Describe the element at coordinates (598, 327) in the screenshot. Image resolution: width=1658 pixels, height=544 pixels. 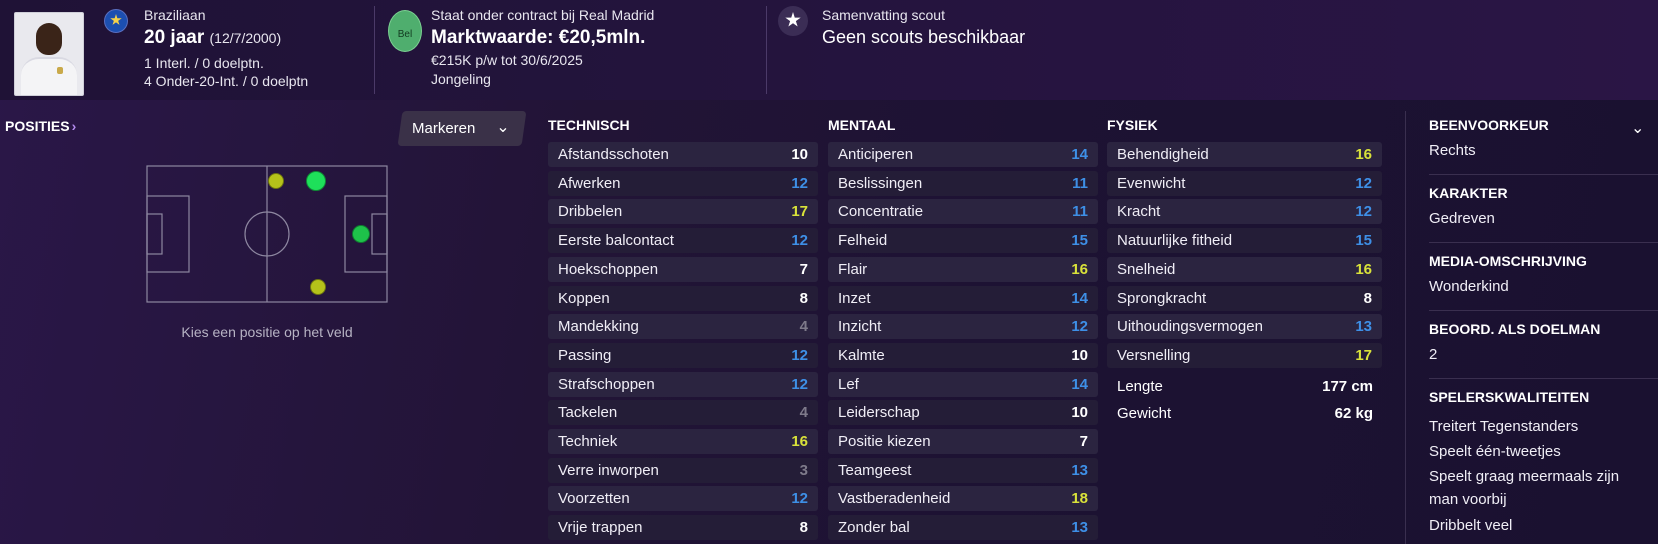
I see `attribute-name: Mandekking` at that location.